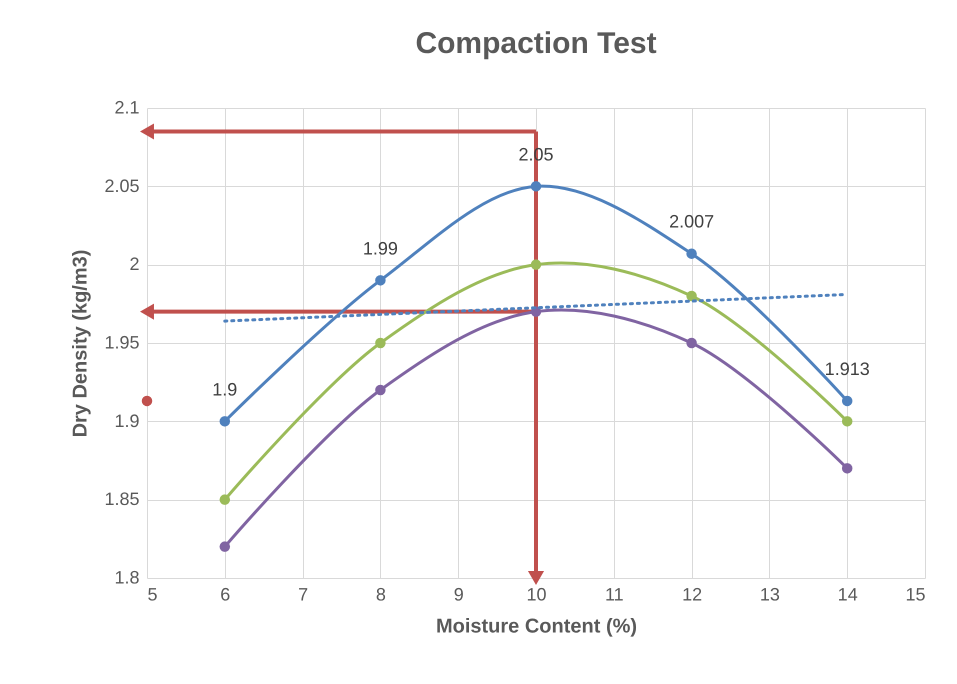 The height and width of the screenshot is (684, 957). Describe the element at coordinates (127, 420) in the screenshot. I see `y-tick-label: 1.9` at that location.